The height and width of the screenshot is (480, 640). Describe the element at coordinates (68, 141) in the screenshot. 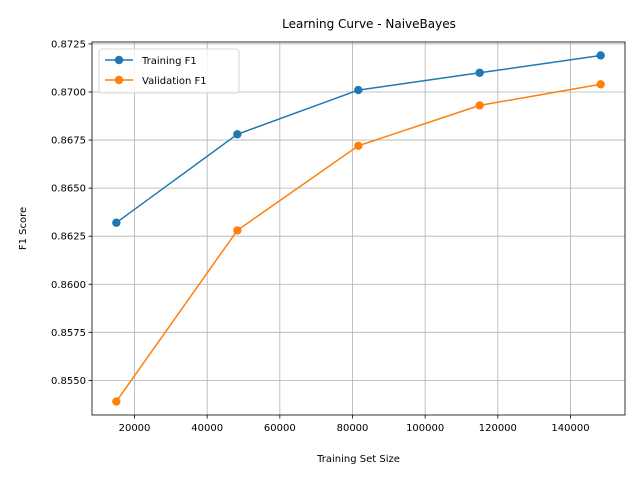

I see `y-tick-label: 0.8675` at that location.